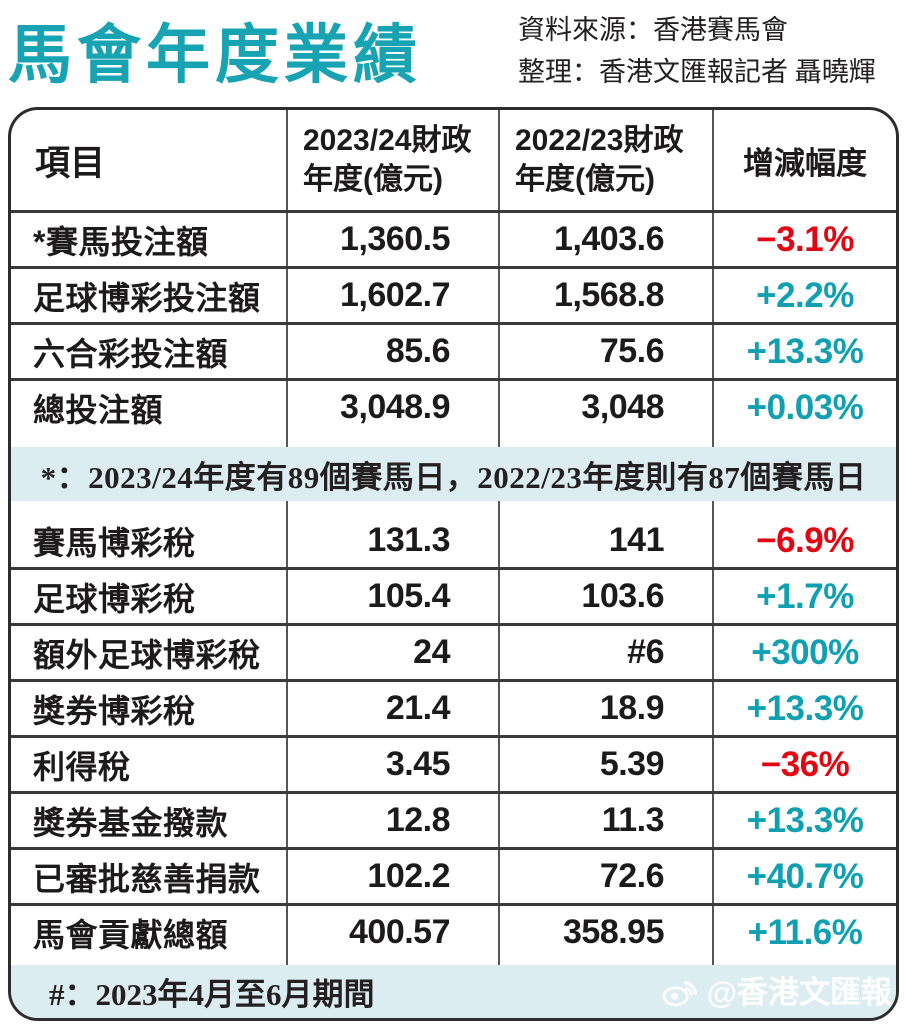 The width and height of the screenshot is (907, 1029). I want to click on row-value-2023-24: 1,360.5, so click(394, 239).